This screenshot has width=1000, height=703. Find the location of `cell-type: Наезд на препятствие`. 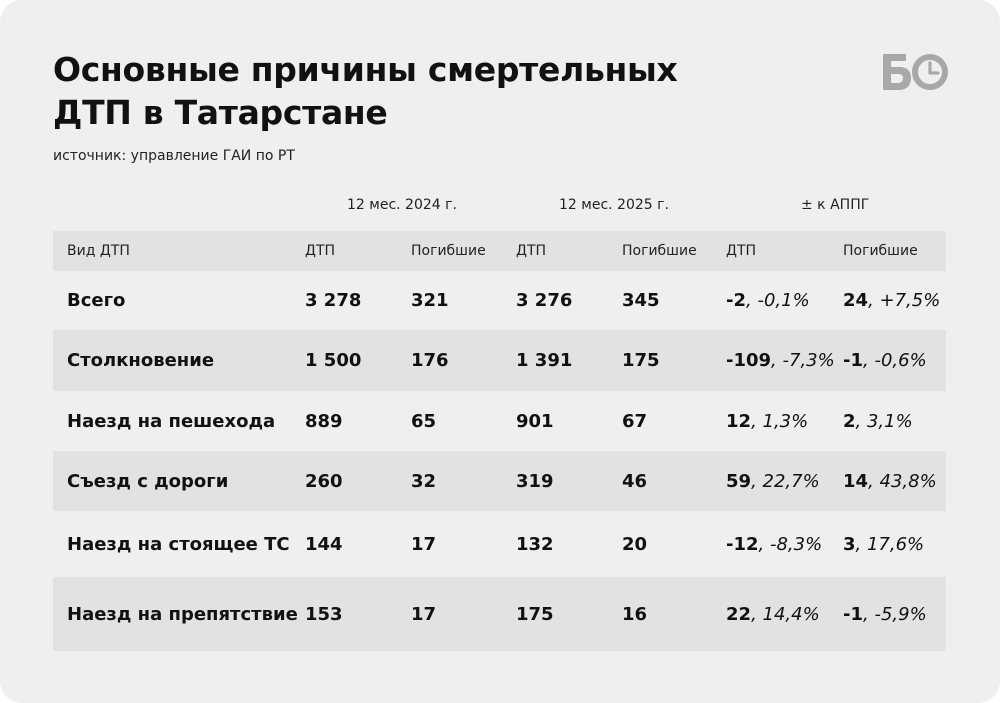

cell-type: Наезд на препятствие is located at coordinates (179, 614).